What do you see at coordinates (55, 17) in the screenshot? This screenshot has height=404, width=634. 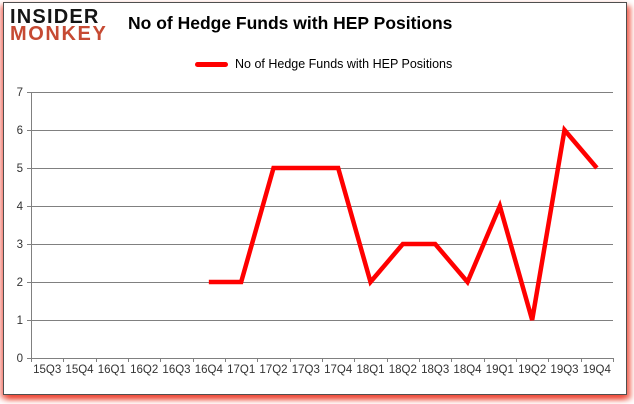 I see `logo-word-insider: INSIDER` at bounding box center [55, 17].